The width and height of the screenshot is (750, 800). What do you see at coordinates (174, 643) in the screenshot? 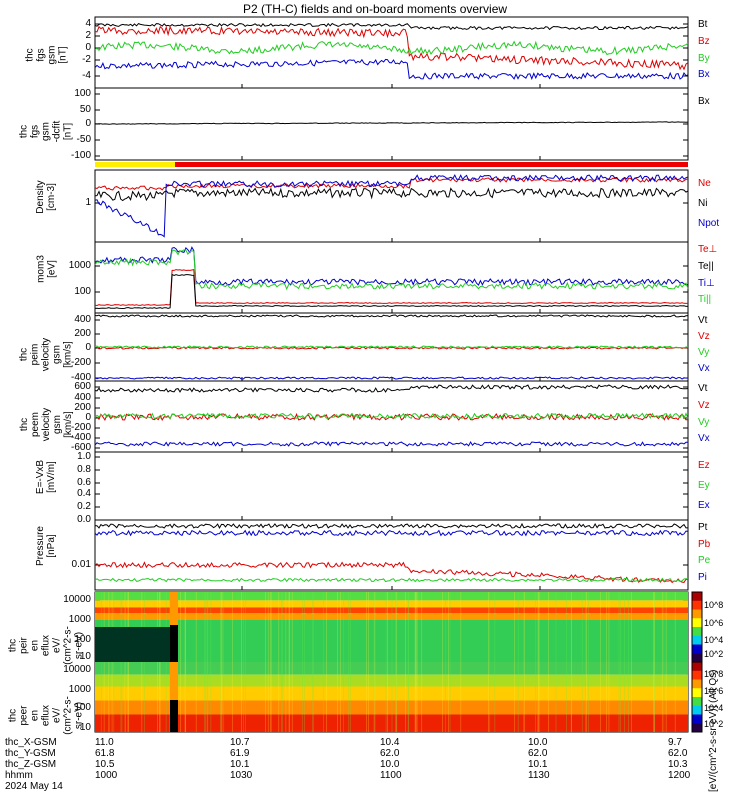
I see `peir-gap` at bounding box center [174, 643].